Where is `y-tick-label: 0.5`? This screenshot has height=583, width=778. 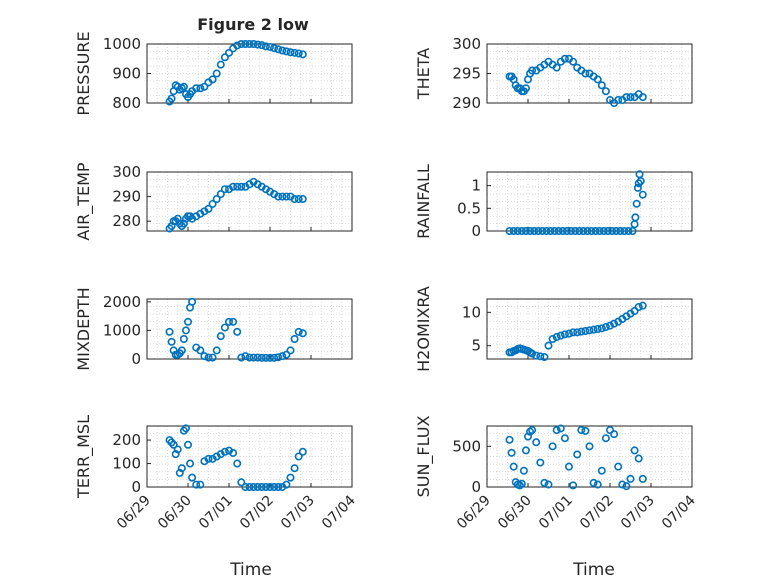
y-tick-label: 0.5 is located at coordinates (469, 208).